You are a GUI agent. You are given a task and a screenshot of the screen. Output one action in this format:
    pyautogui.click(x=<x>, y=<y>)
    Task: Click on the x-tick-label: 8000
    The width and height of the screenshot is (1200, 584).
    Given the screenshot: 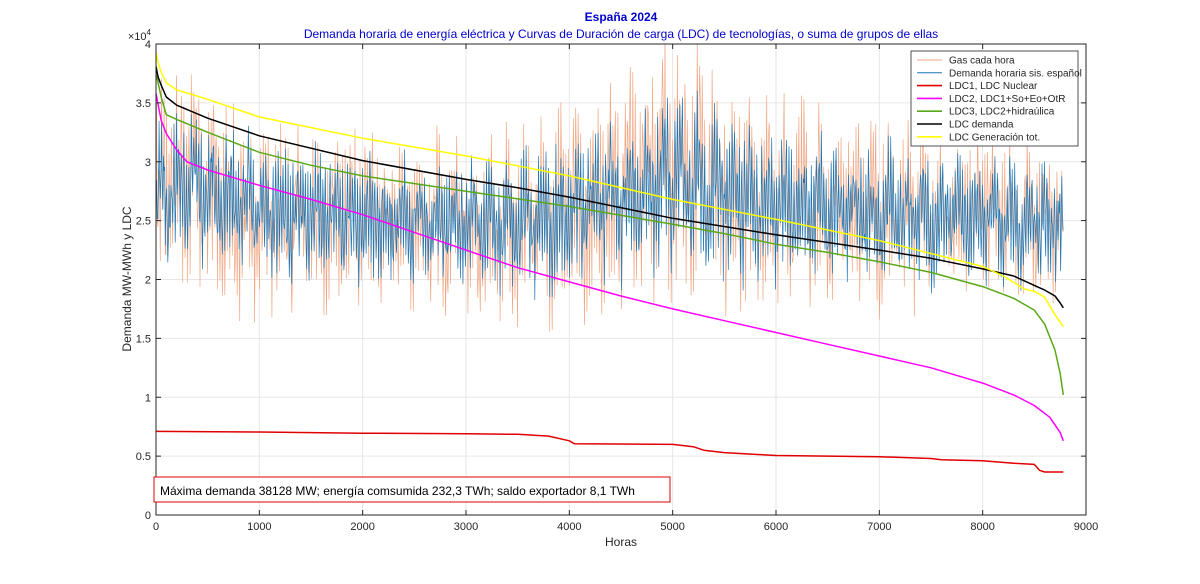 What is the action you would take?
    pyautogui.click(x=982, y=527)
    